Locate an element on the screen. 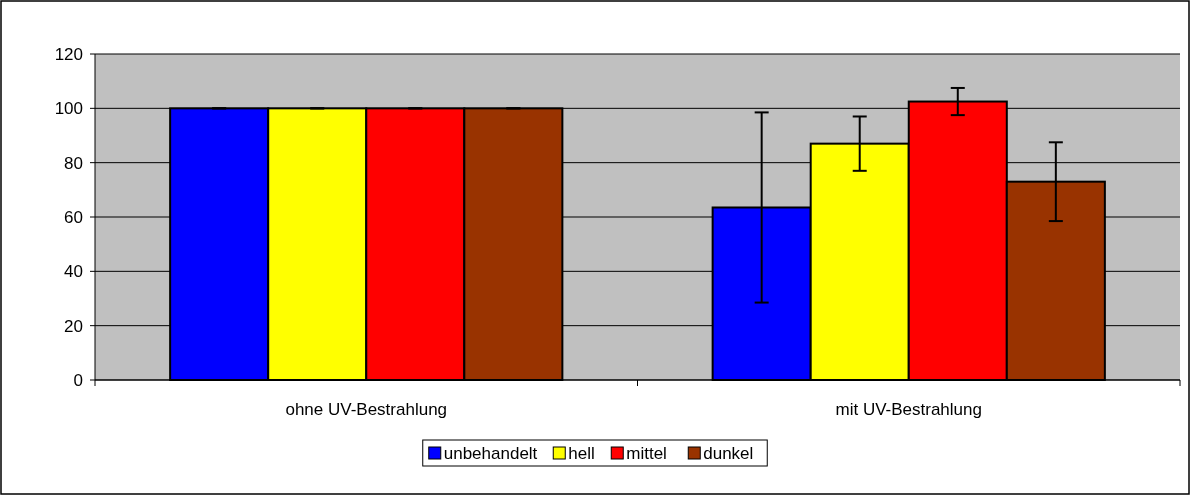 This screenshot has width=1190, height=495. y-tick-label: 20 is located at coordinates (73, 326).